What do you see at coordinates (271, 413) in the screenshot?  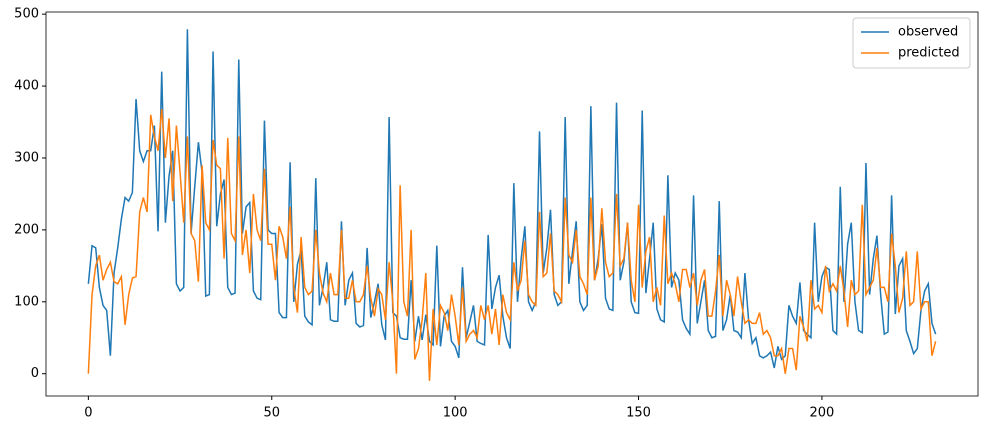 I see `x-tick-label: 50` at bounding box center [271, 413].